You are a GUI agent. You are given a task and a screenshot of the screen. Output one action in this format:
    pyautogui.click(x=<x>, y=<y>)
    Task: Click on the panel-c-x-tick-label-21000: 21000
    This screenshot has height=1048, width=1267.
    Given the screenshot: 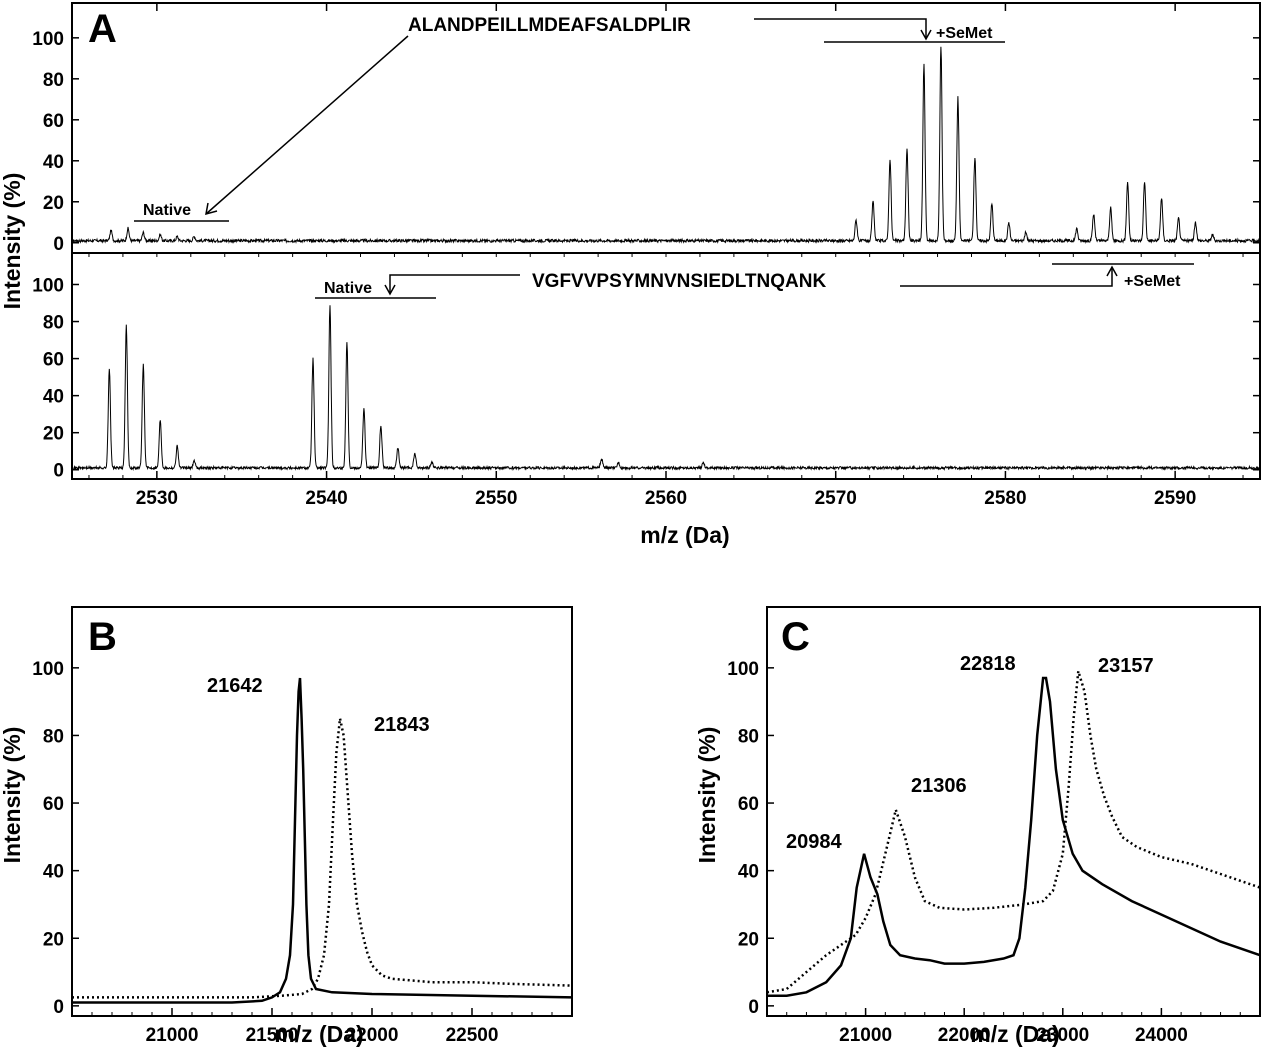 What is the action you would take?
    pyautogui.click(x=865, y=1035)
    